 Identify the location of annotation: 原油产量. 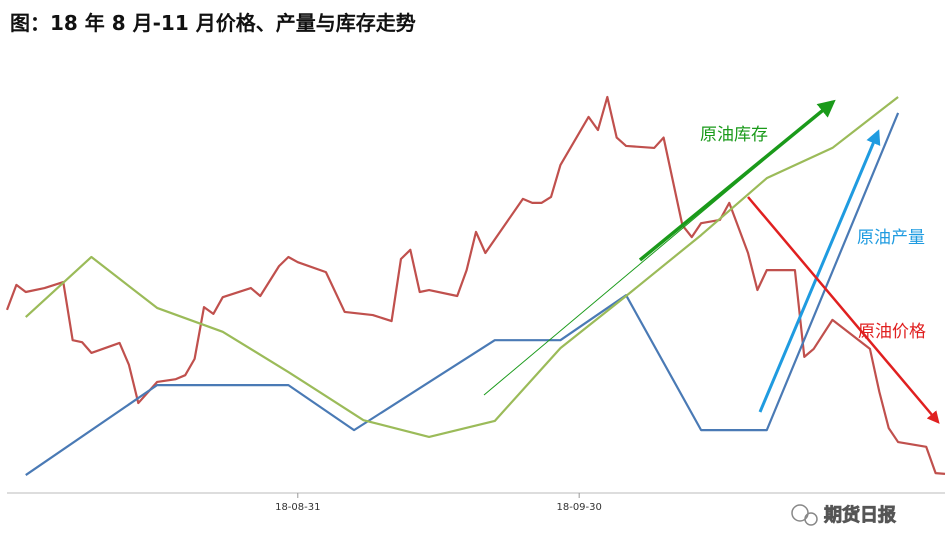
(891, 238).